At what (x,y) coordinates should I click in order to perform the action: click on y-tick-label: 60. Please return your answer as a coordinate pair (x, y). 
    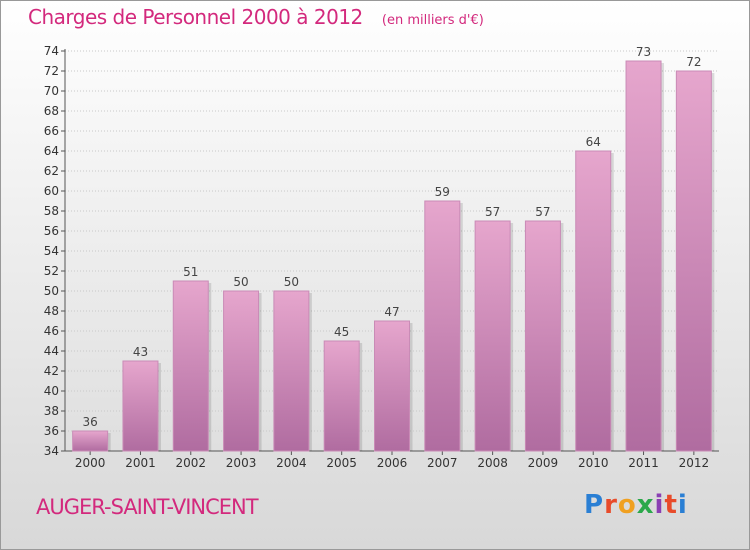
    Looking at the image, I should click on (51, 191).